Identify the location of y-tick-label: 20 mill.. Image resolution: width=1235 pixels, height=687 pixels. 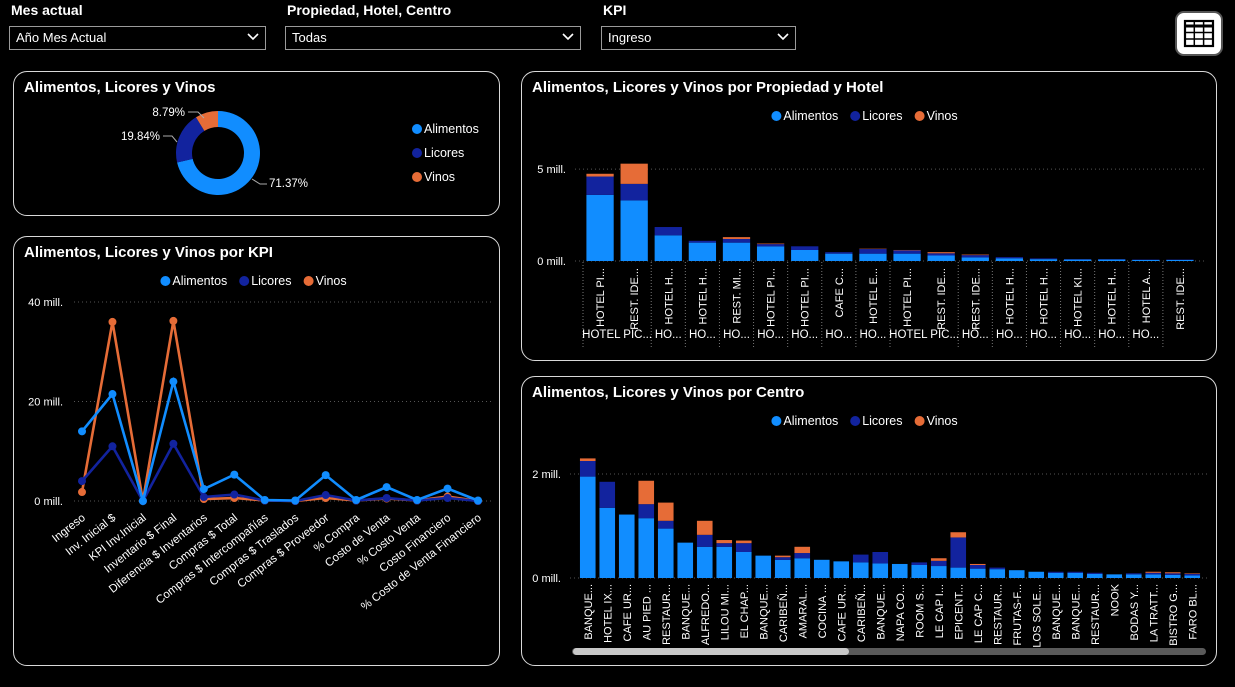
(45, 403).